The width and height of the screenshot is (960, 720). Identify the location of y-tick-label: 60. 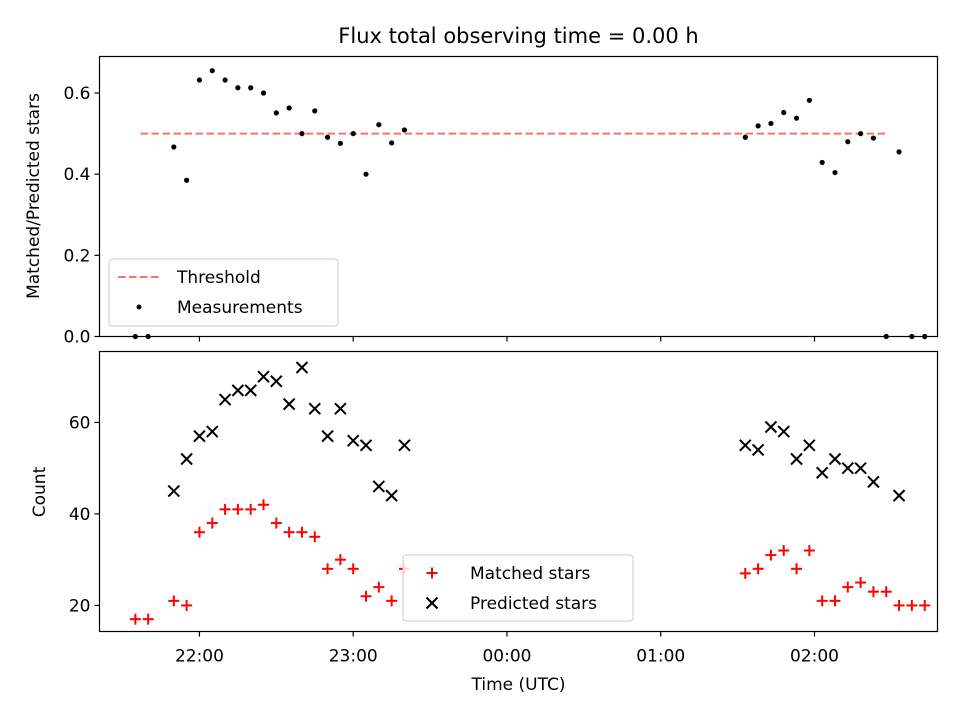
(80, 423).